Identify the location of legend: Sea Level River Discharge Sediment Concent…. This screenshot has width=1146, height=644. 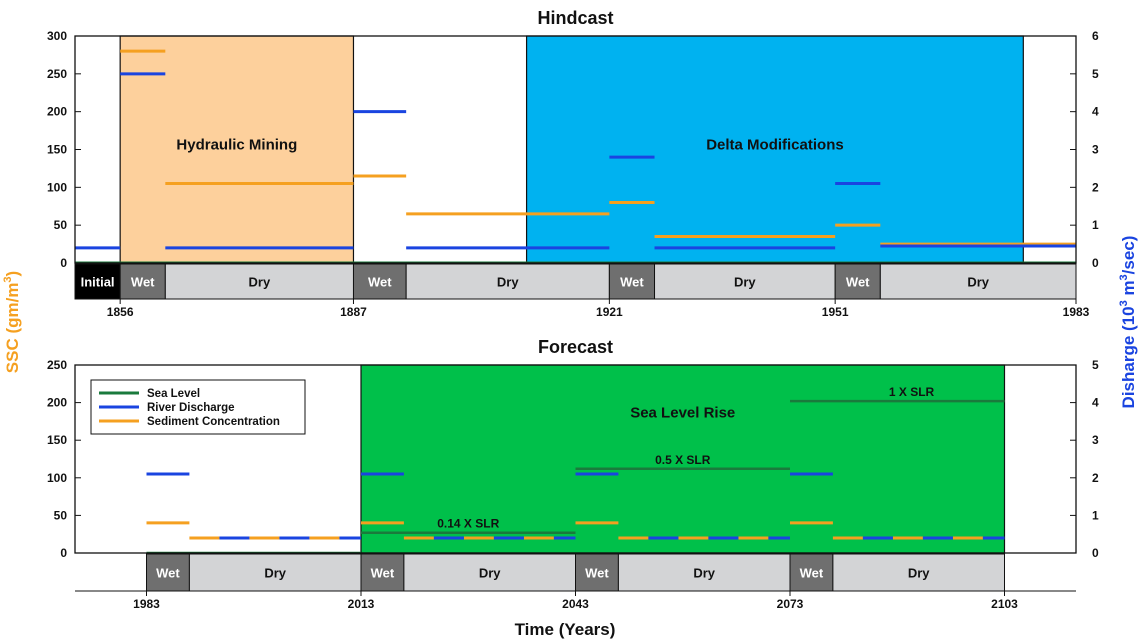
(198, 407).